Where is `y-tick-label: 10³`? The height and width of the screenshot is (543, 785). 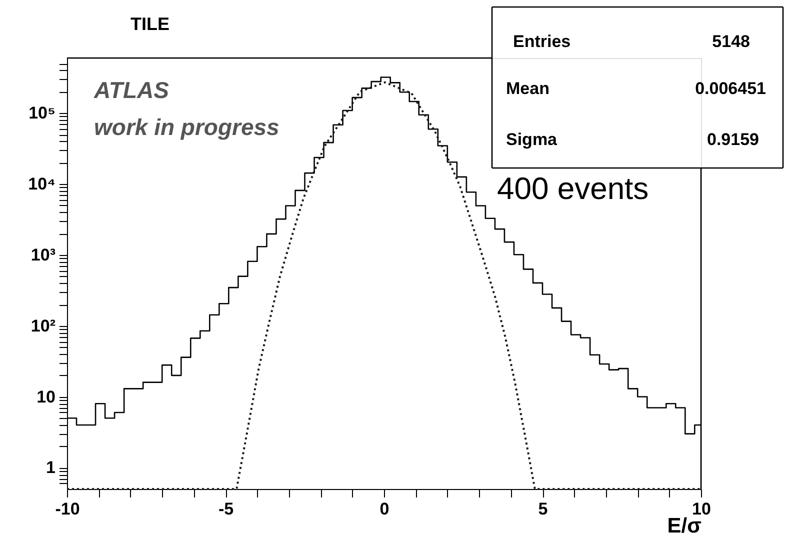 y-tick-label: 10³ is located at coordinates (43, 254).